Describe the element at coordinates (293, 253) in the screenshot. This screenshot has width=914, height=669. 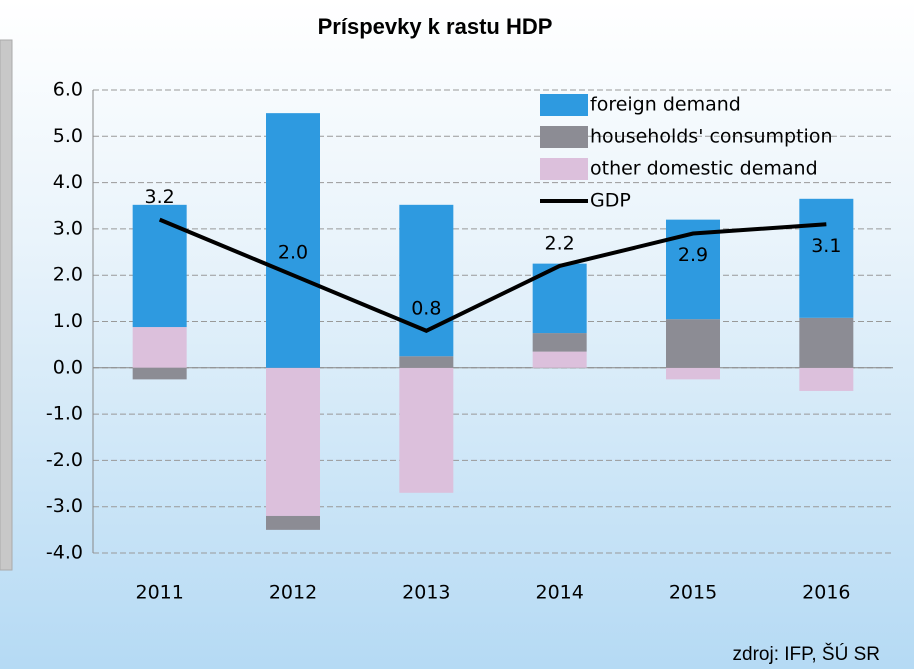
I see `data-label: 2.0` at that location.